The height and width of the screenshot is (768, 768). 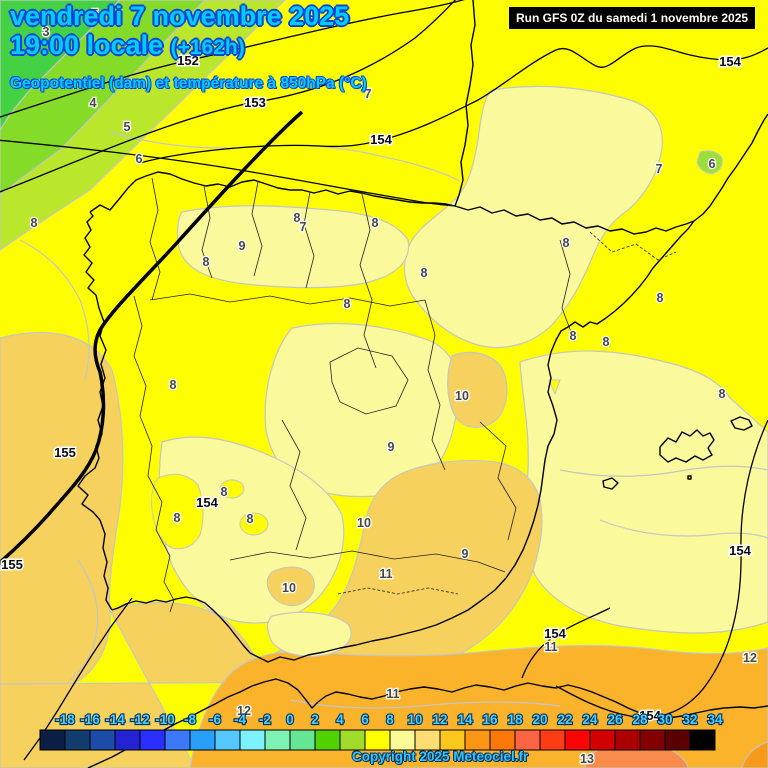 I want to click on green-patch-small, so click(x=709, y=162).